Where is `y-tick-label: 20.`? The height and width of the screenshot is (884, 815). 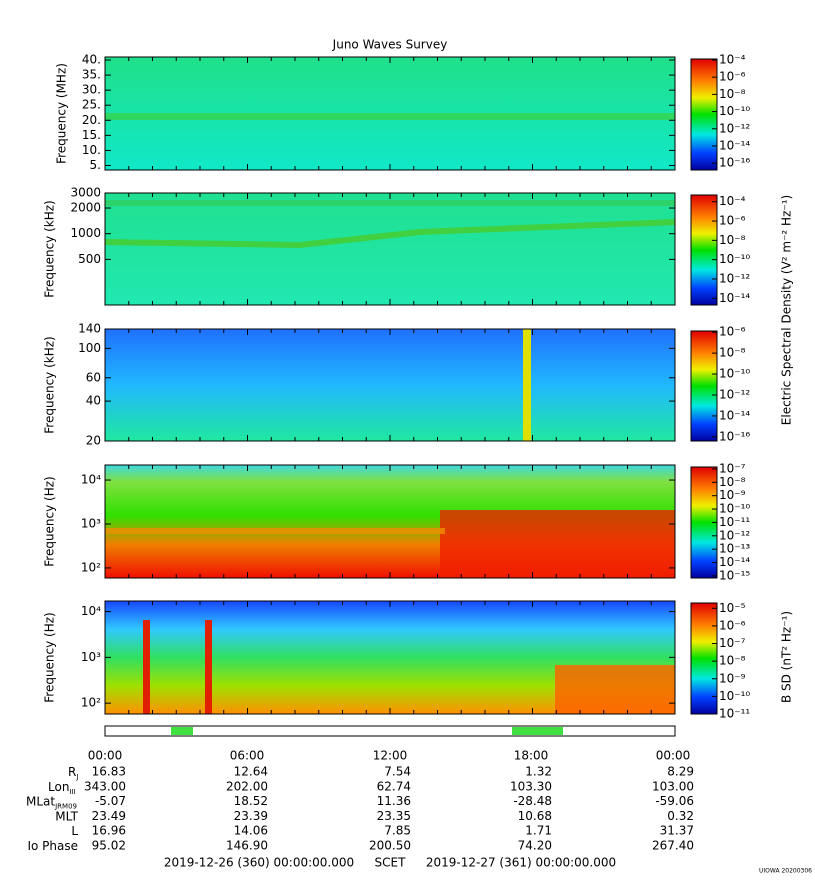 y-tick-label: 20. is located at coordinates (91, 120).